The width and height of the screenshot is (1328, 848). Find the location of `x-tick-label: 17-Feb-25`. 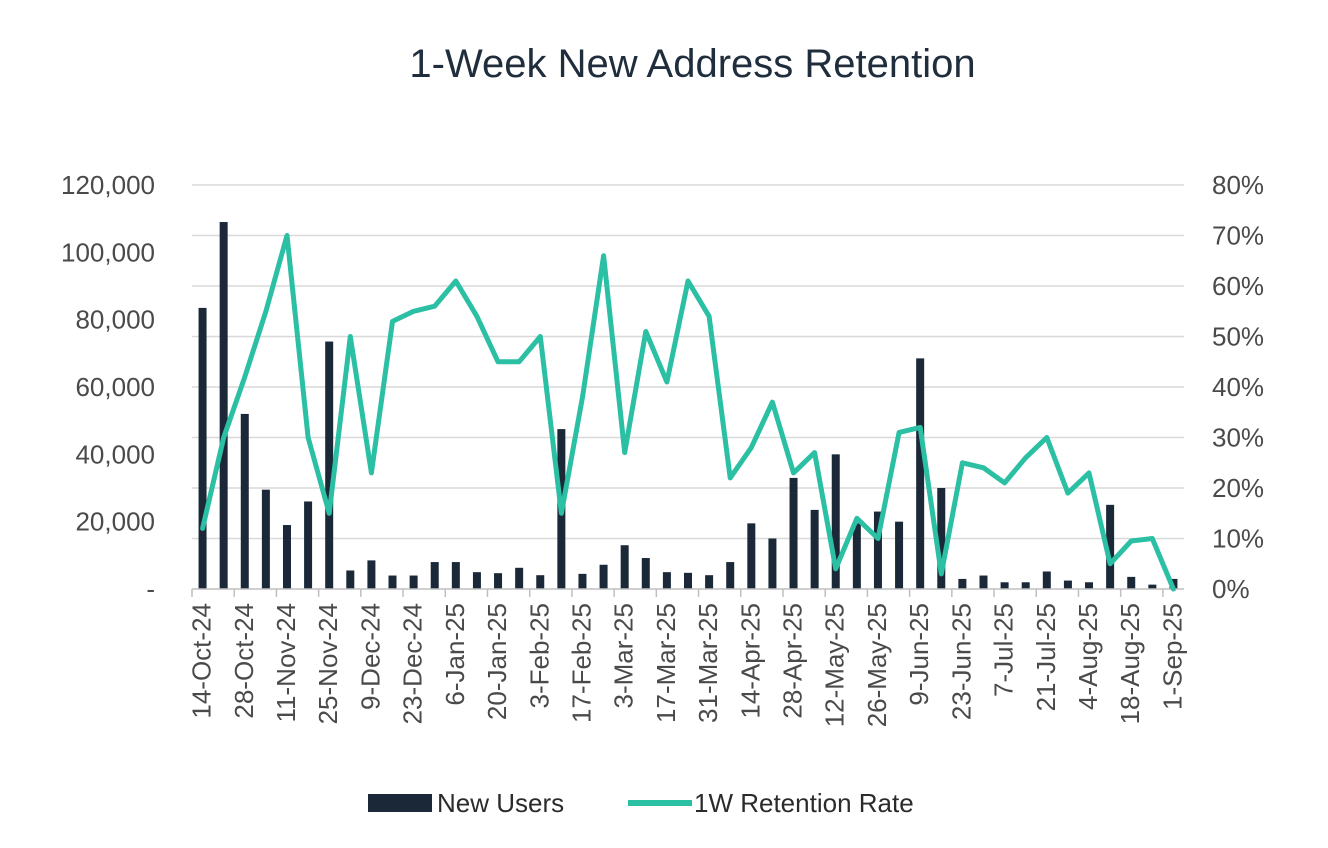

x-tick-label: 17-Feb-25 is located at coordinates (581, 663).